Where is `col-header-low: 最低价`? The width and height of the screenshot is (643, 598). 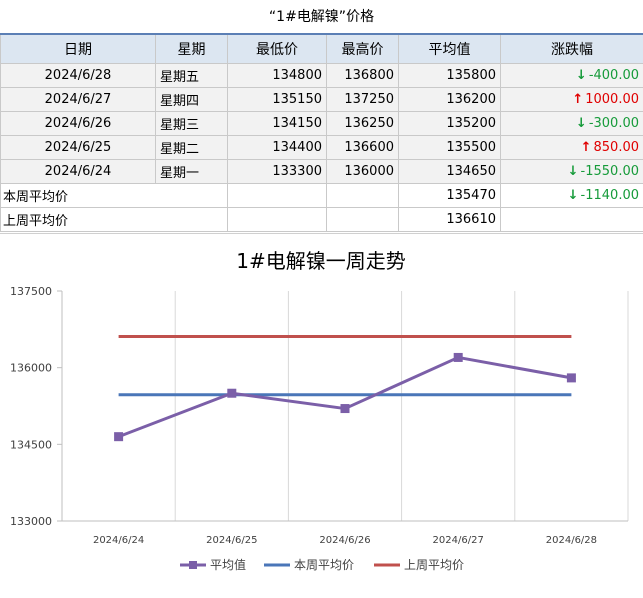 col-header-low: 最低价 is located at coordinates (277, 49).